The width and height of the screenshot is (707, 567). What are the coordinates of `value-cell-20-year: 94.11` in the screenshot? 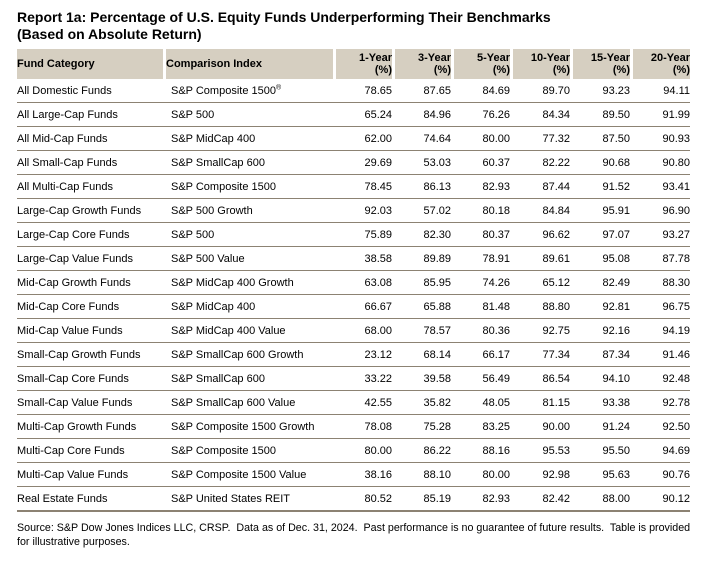 It's located at (660, 91).